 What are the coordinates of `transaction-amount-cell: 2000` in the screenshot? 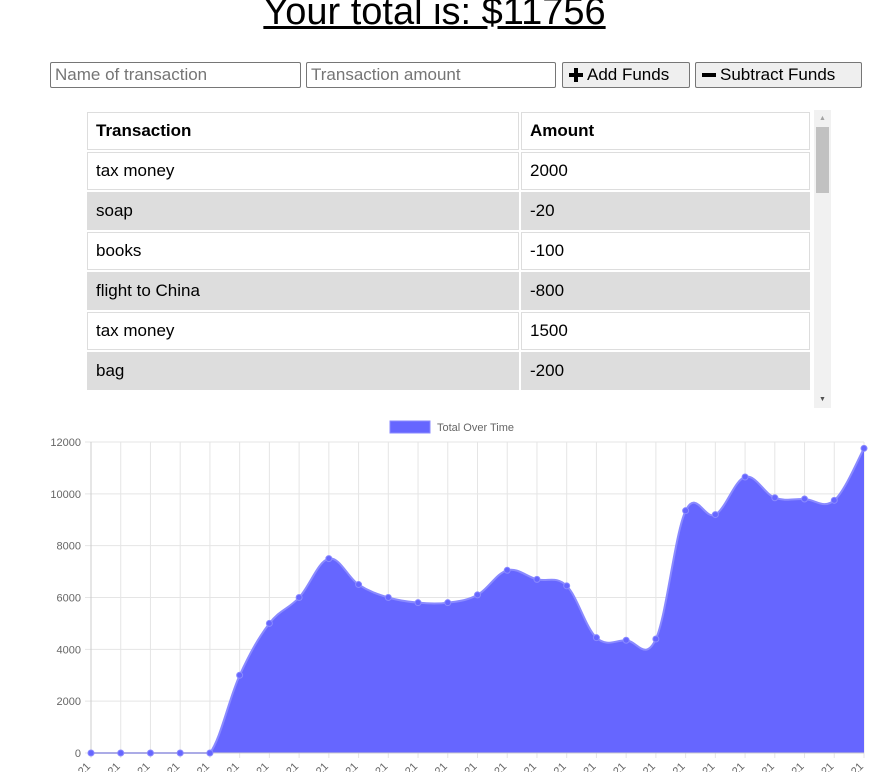 It's located at (665, 171).